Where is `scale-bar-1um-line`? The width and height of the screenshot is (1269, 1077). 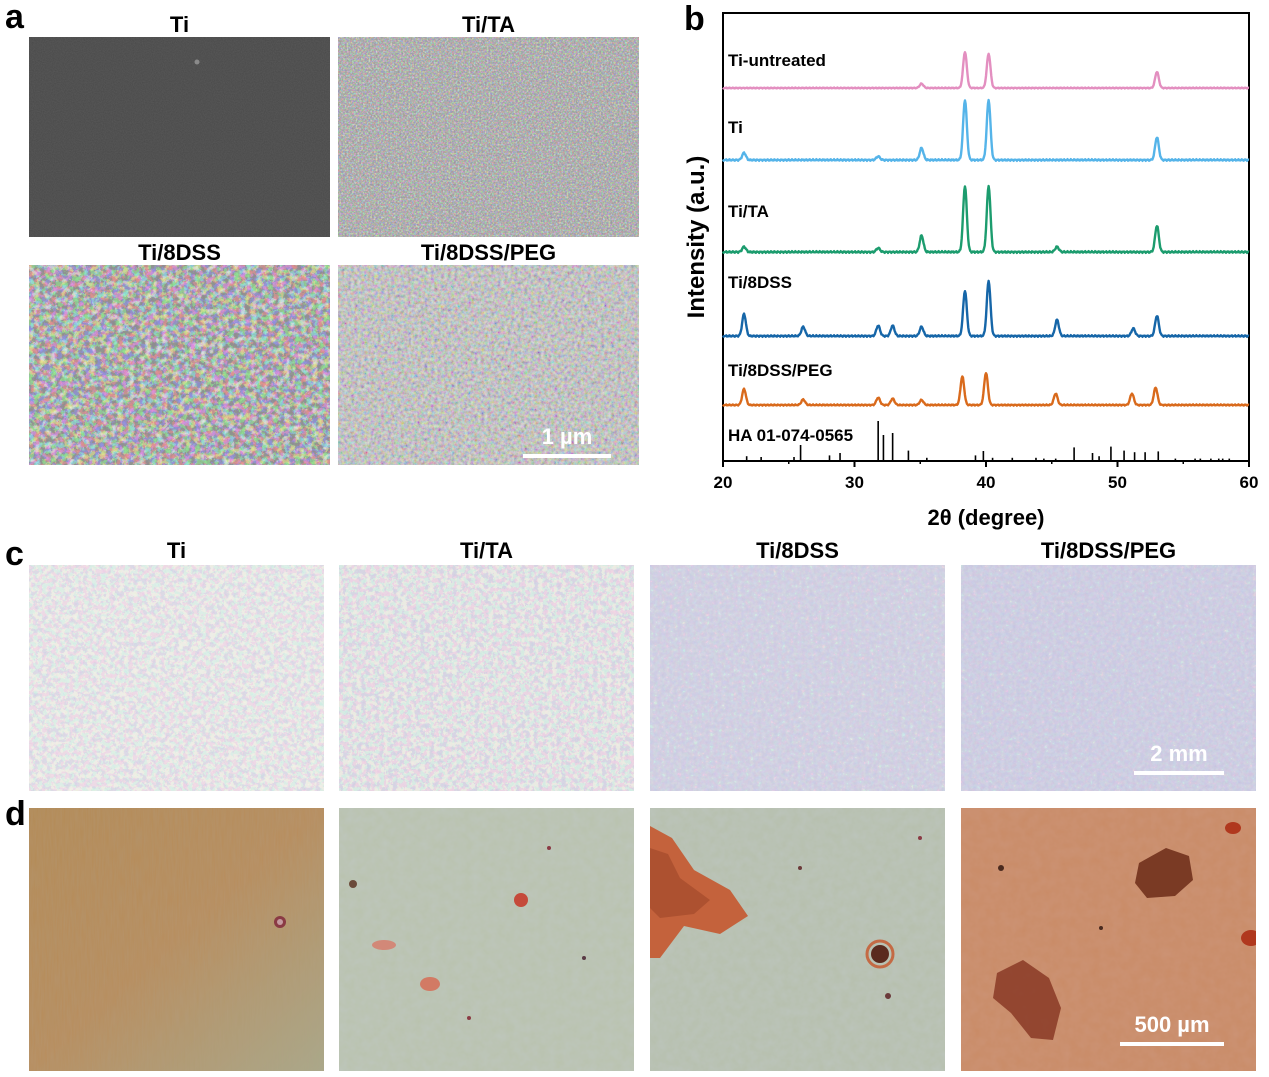
scale-bar-1um-line is located at coordinates (567, 456).